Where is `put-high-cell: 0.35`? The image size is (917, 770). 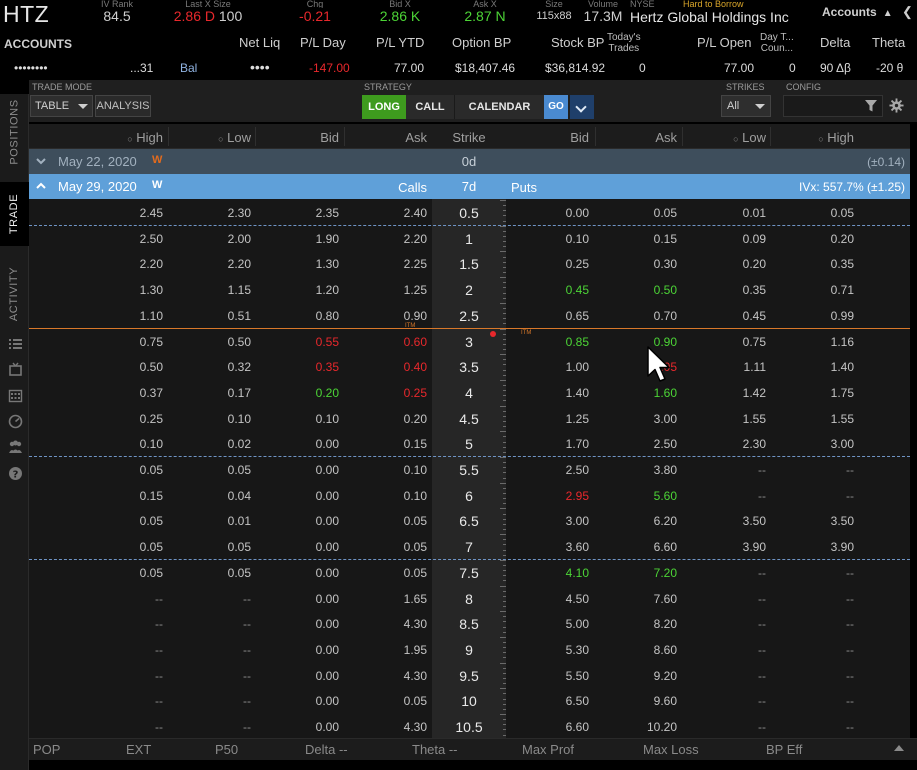
put-high-cell: 0.35 is located at coordinates (842, 264).